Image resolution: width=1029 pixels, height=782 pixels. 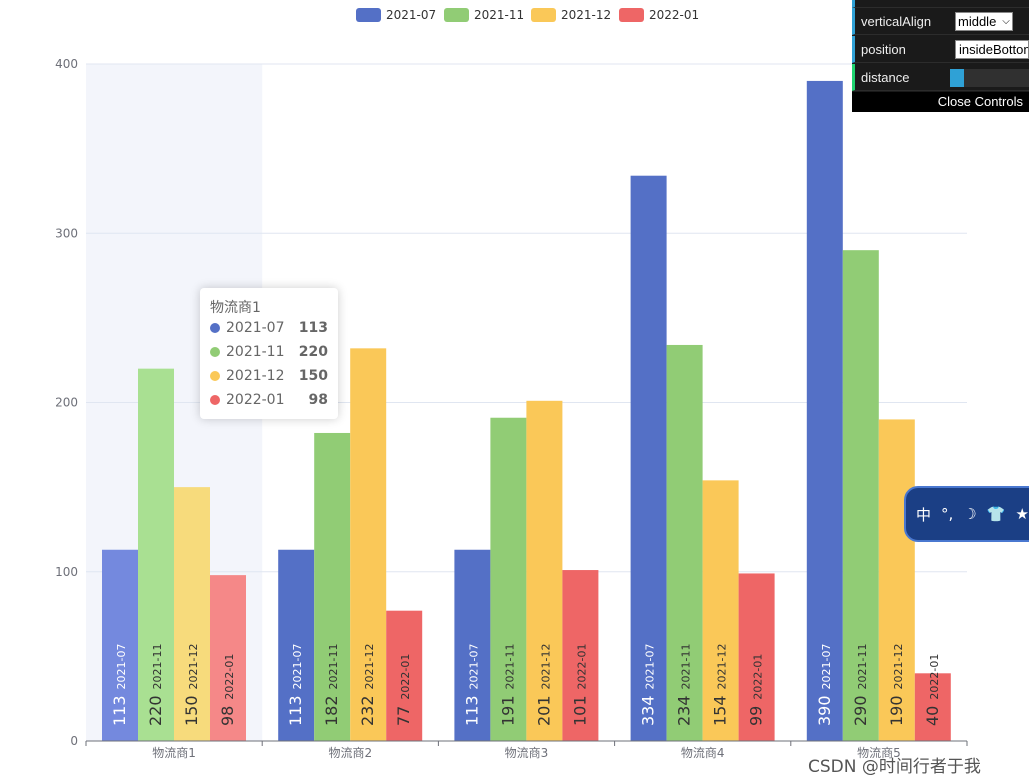 I want to click on tooltip-value: 113, so click(x=313, y=328).